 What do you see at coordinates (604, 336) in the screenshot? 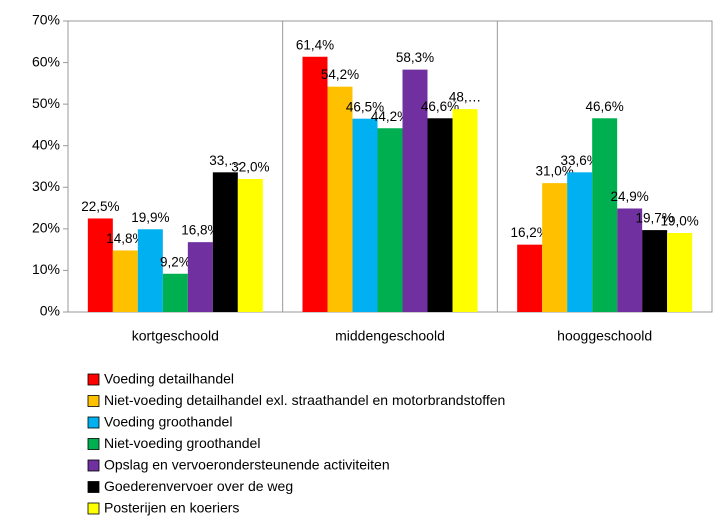
I see `x-tick-label: hooggeschoold` at bounding box center [604, 336].